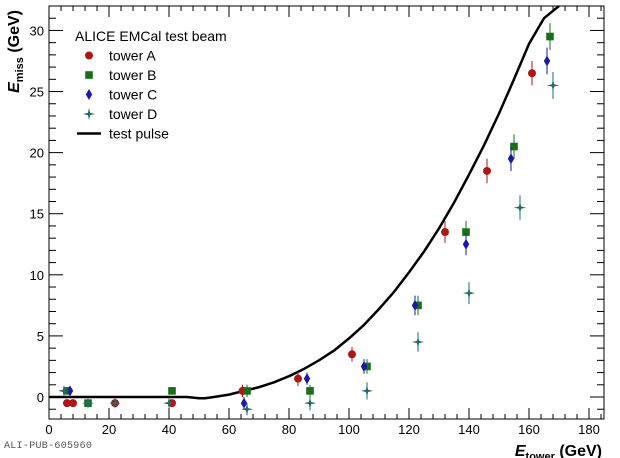 The height and width of the screenshot is (458, 620). What do you see at coordinates (37, 30) in the screenshot?
I see `y-tick-label: 30` at bounding box center [37, 30].